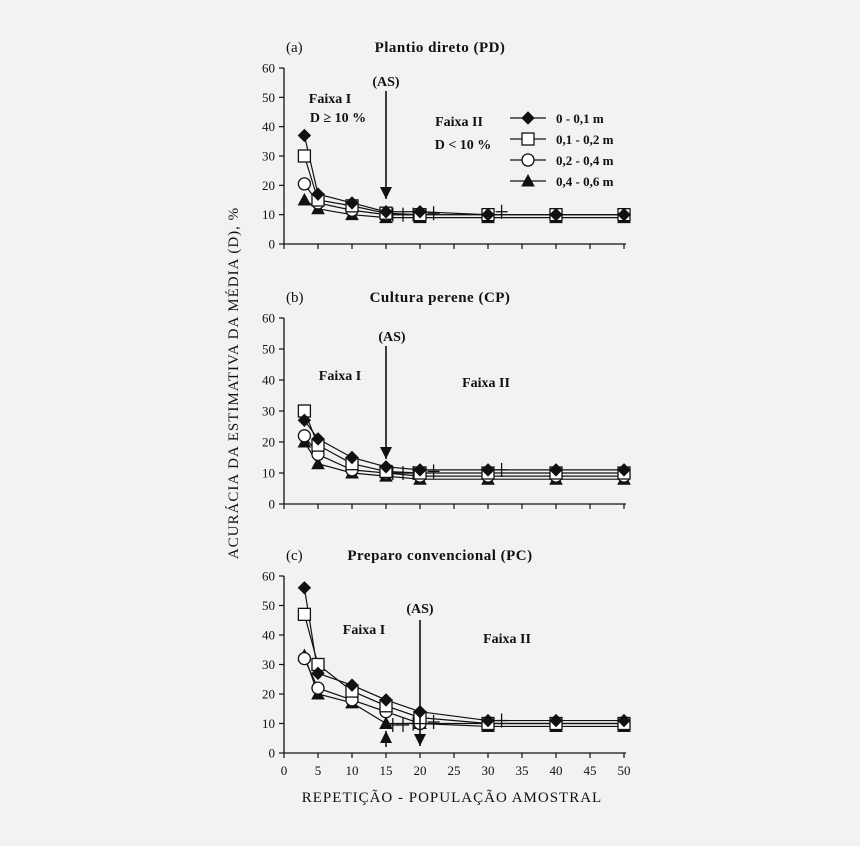 Image resolution: width=860 pixels, height=846 pixels. I want to click on panel-title: Preparo convencional (PC), so click(439, 556).